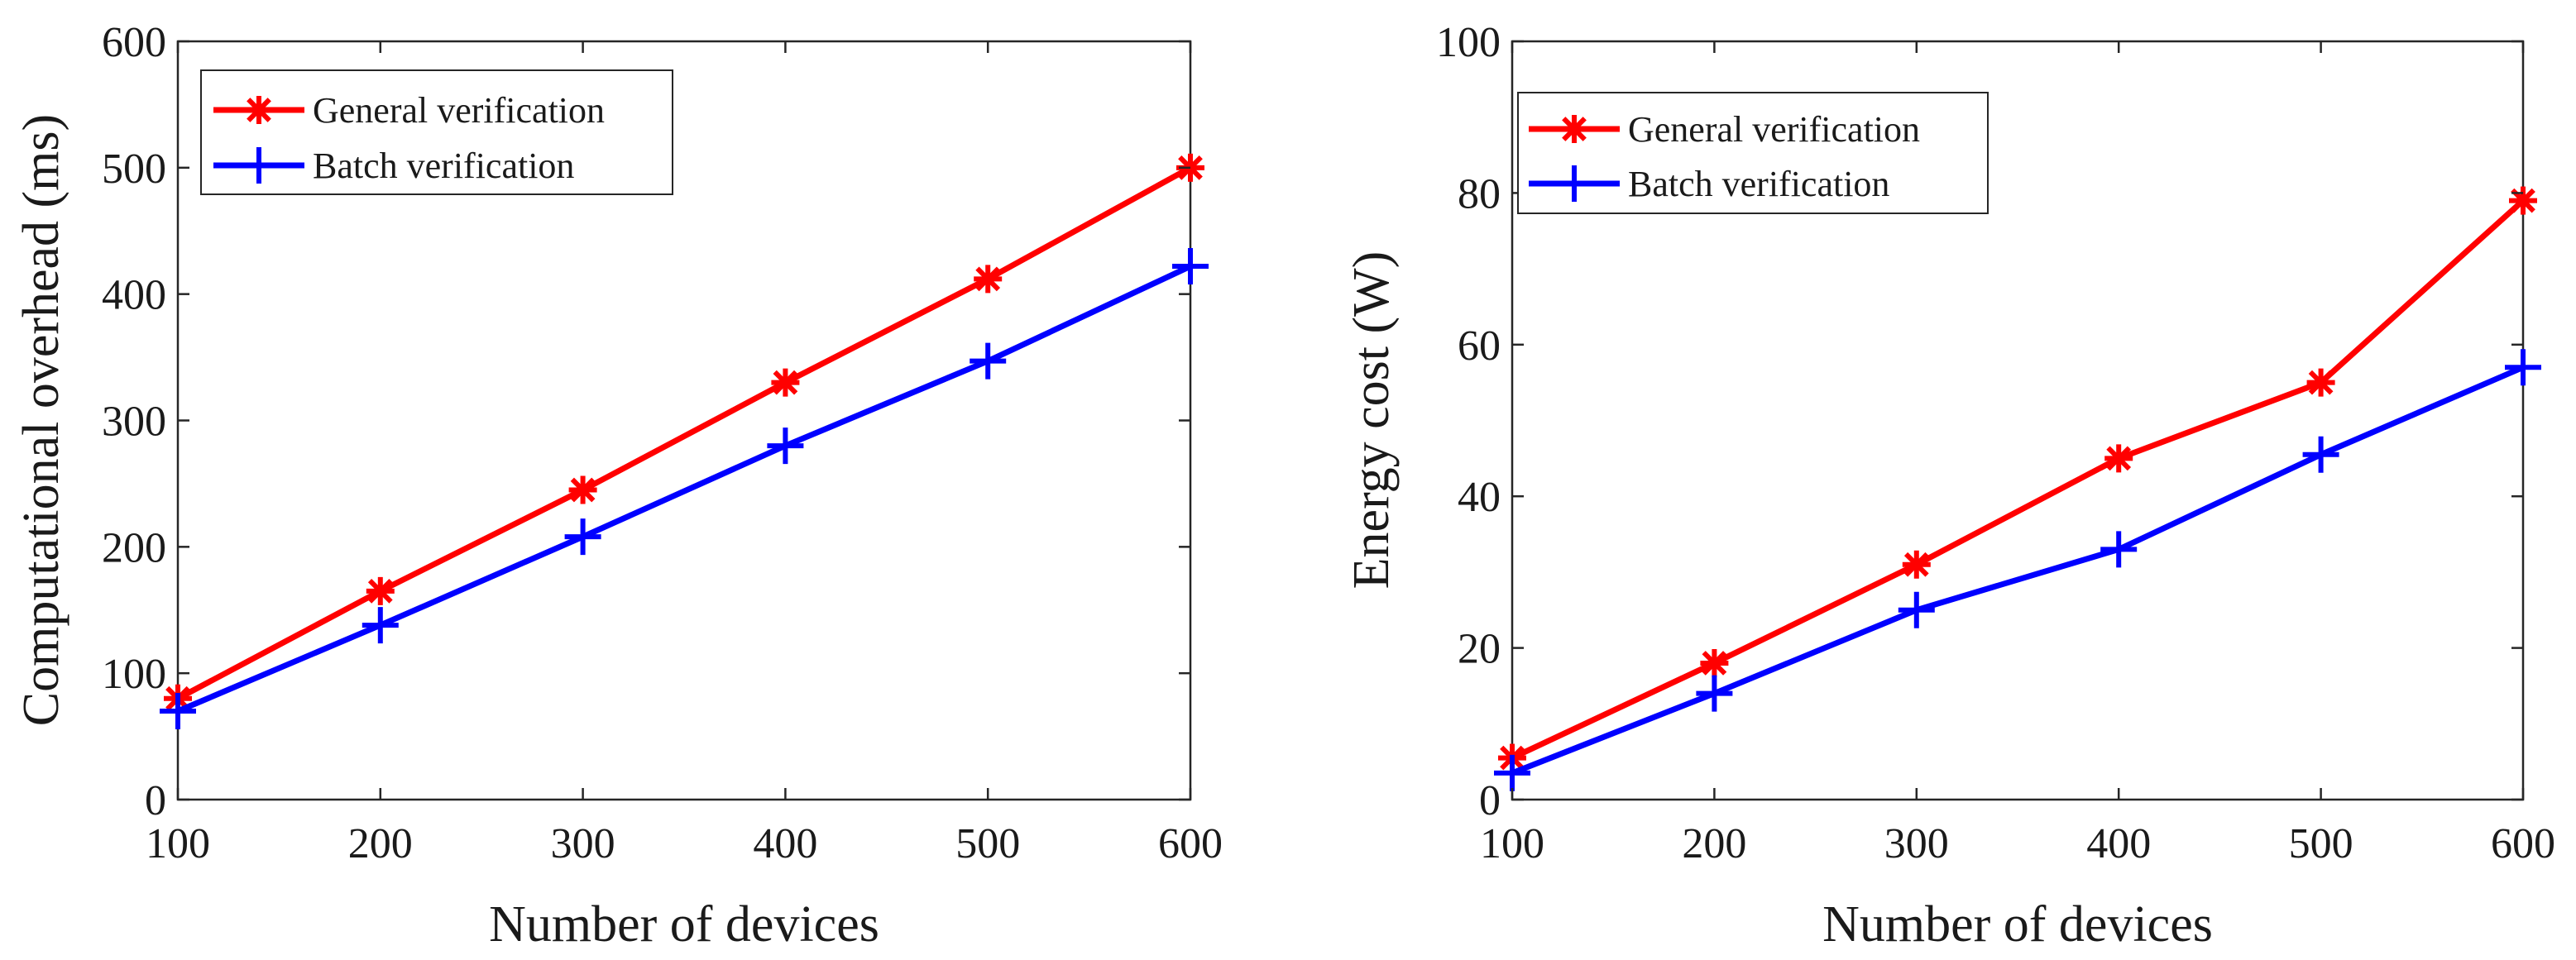 This screenshot has width=2576, height=960. I want to click on y-tick-label: 20, so click(1479, 649).